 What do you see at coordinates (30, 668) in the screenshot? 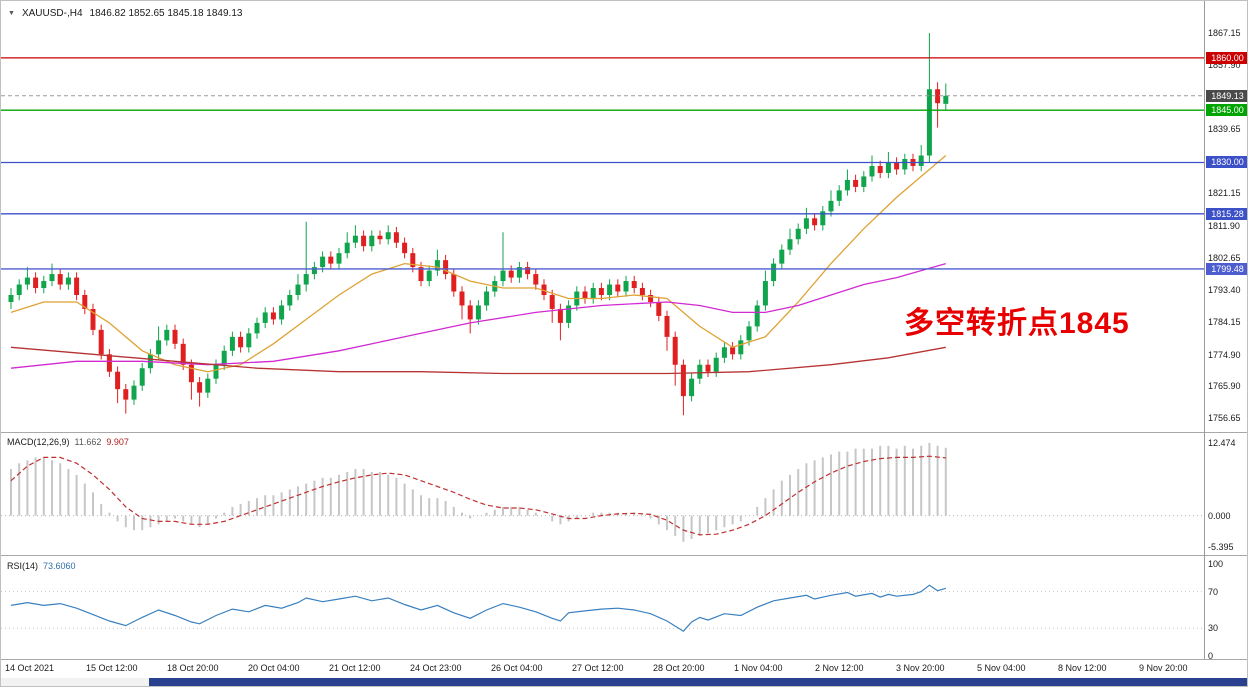
I see `time-axis-label: 14 Oct 2021` at bounding box center [30, 668].